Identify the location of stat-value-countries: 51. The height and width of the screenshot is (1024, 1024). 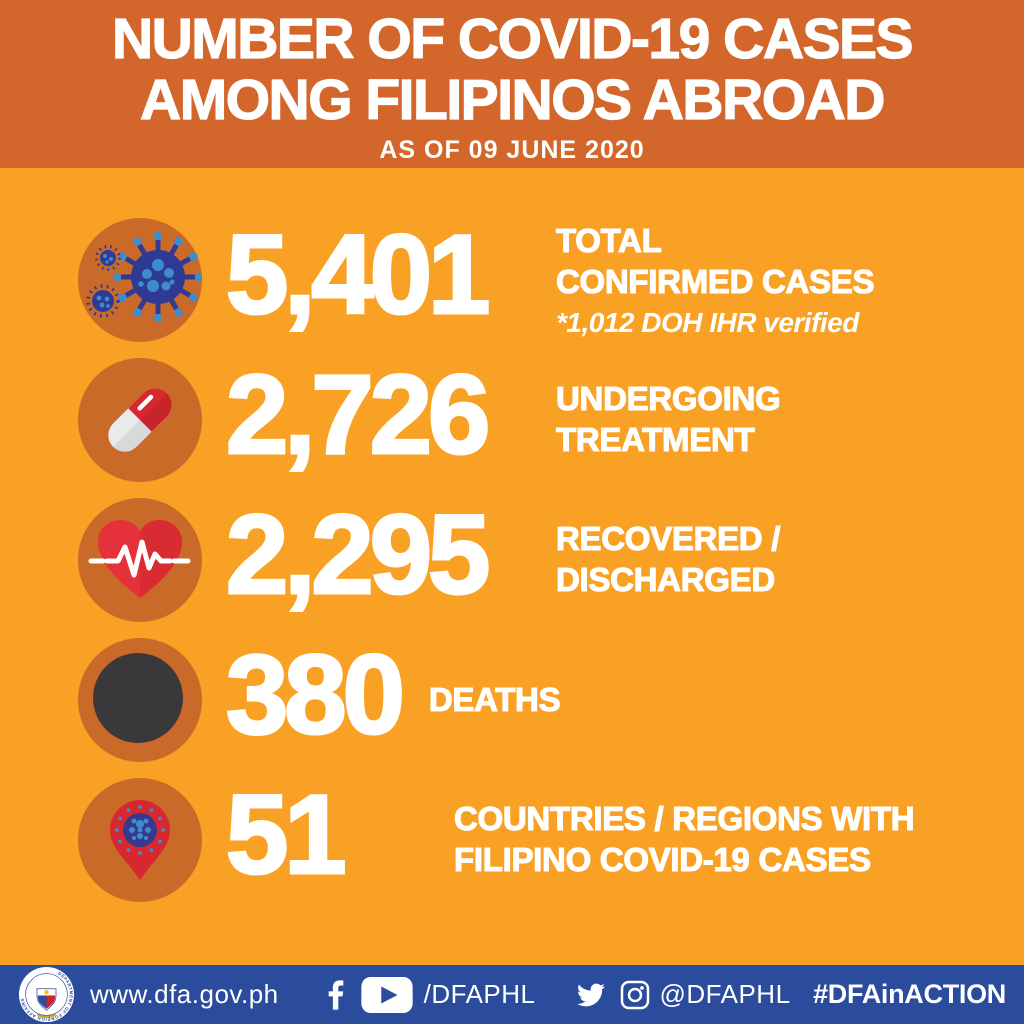
(287, 834).